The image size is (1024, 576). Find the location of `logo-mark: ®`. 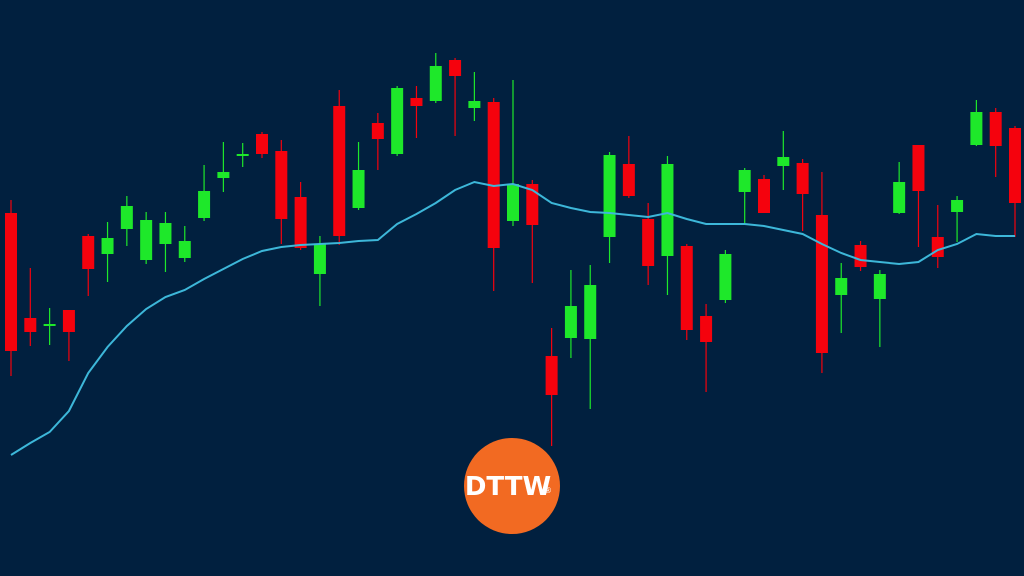

logo-mark: ® is located at coordinates (548, 490).